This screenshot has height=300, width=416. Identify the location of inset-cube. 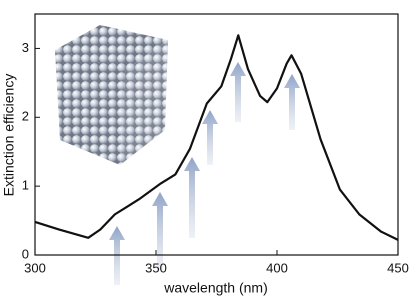
(111, 95).